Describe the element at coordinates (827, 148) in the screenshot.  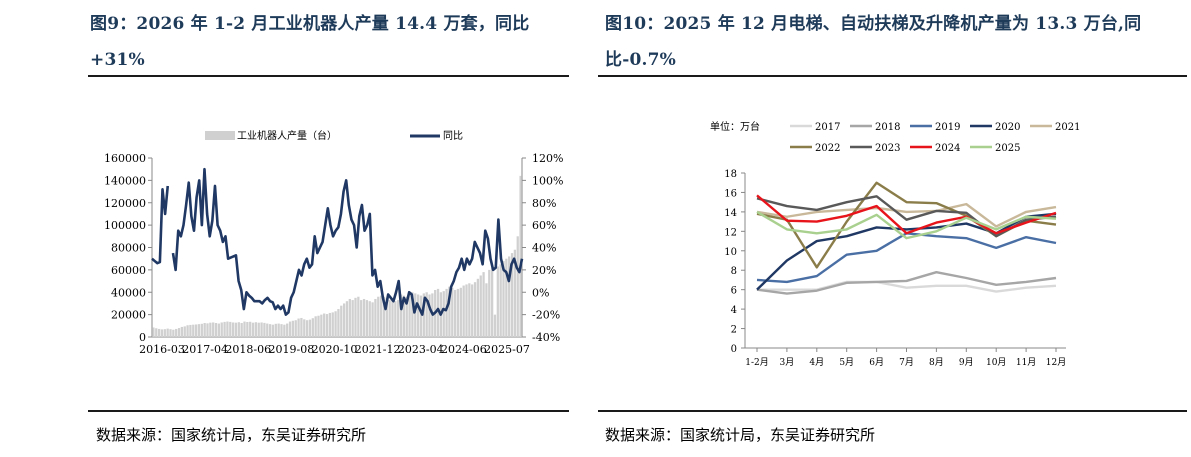
I see `legend-label-2022: 2022` at that location.